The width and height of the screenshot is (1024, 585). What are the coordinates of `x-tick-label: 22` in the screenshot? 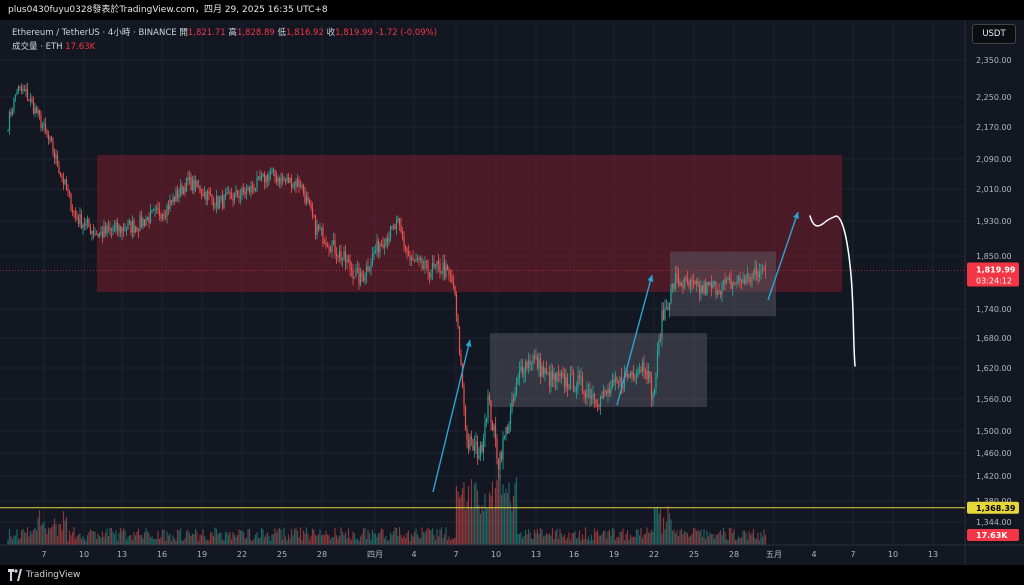 It's located at (654, 554).